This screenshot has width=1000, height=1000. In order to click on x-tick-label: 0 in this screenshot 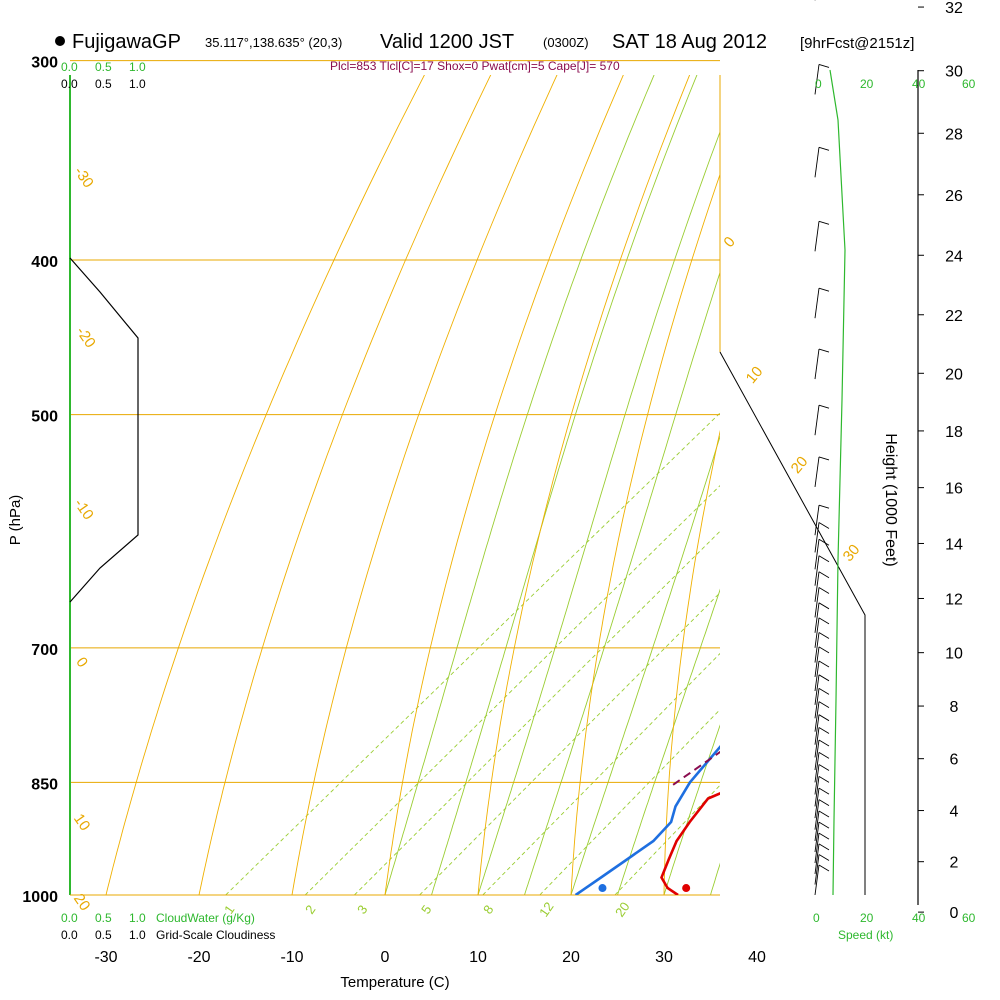, I will do `click(385, 957)`.